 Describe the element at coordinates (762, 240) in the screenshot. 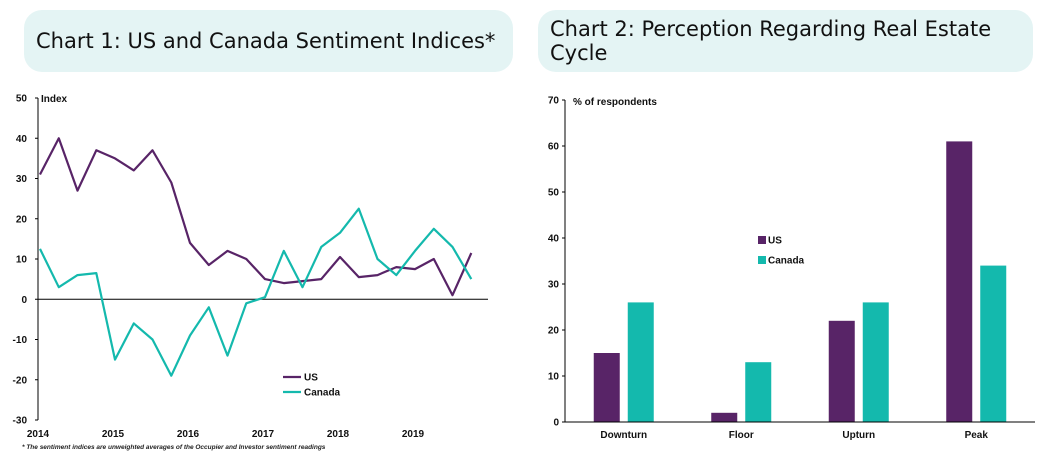

I see `chart2-legend-swatch-us` at that location.